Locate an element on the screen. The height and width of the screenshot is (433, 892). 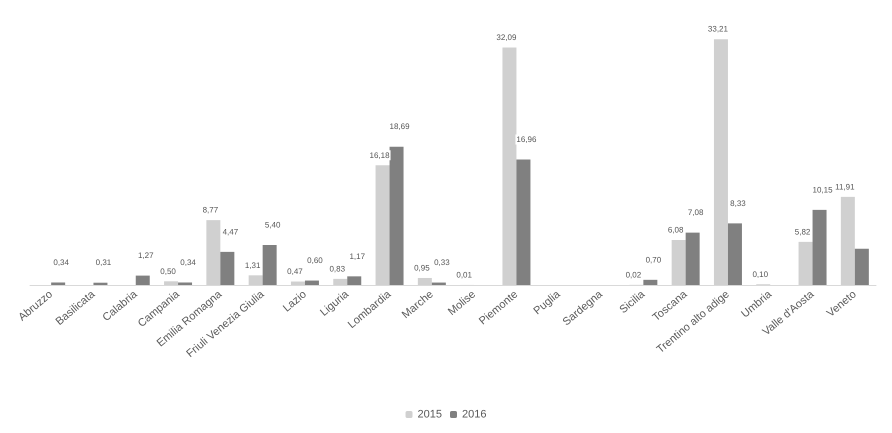
data-label: 16,96 is located at coordinates (527, 139).